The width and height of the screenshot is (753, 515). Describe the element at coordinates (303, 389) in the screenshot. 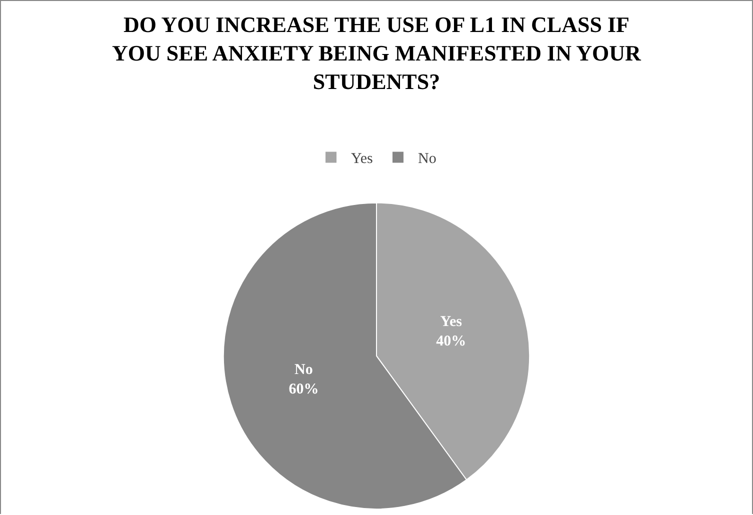

I see `data-label: 60%` at that location.